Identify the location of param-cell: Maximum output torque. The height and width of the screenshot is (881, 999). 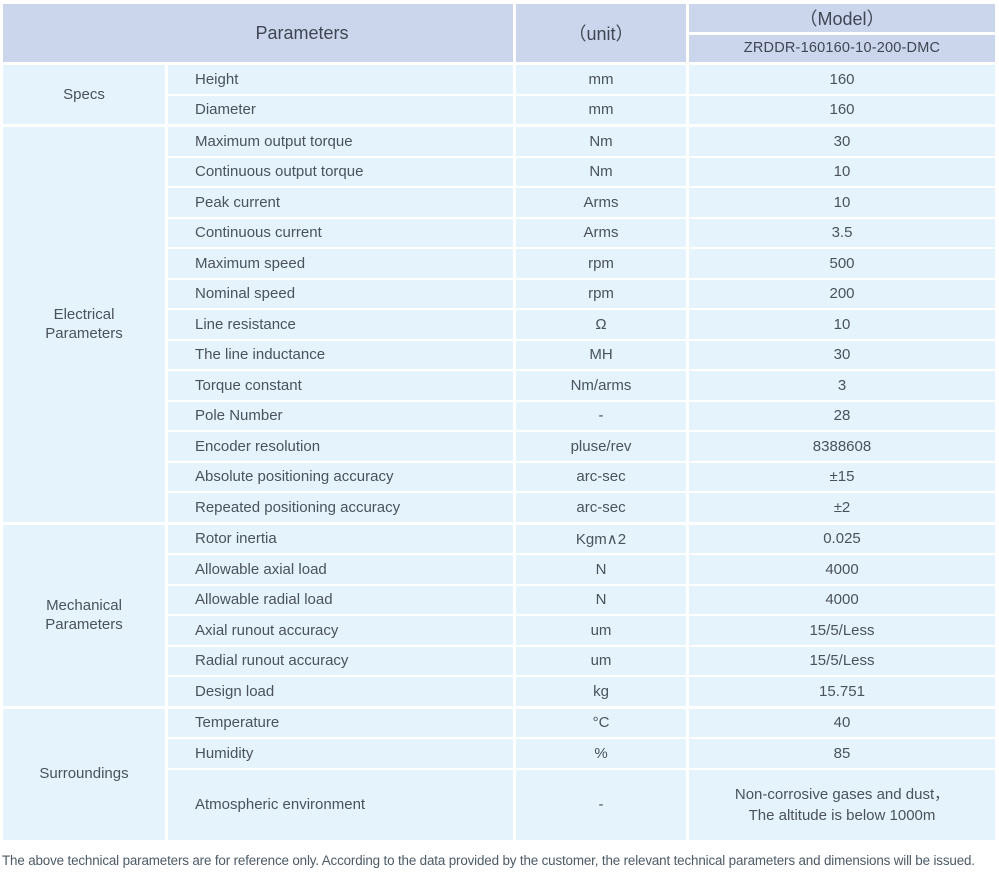
(340, 141).